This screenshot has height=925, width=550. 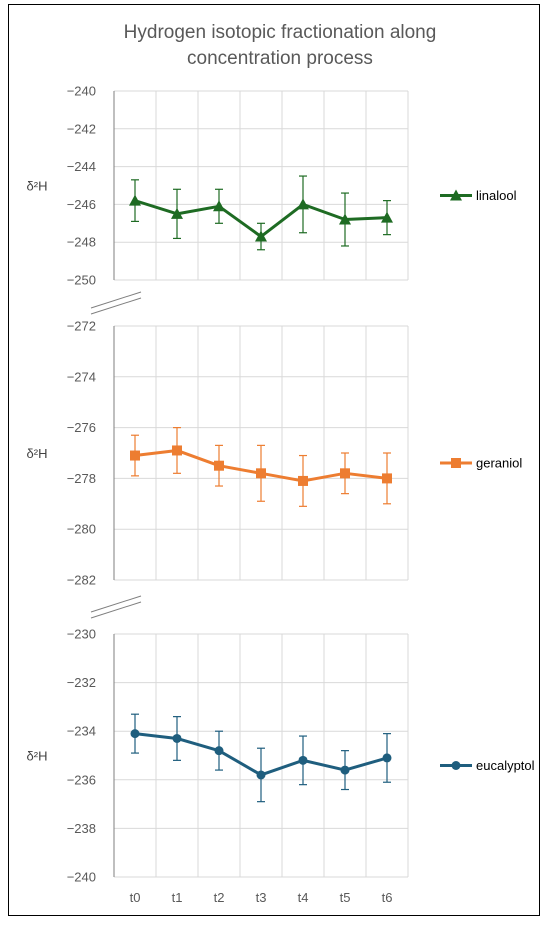 What do you see at coordinates (280, 58) in the screenshot?
I see `chart-title-line-2: concentration process` at bounding box center [280, 58].